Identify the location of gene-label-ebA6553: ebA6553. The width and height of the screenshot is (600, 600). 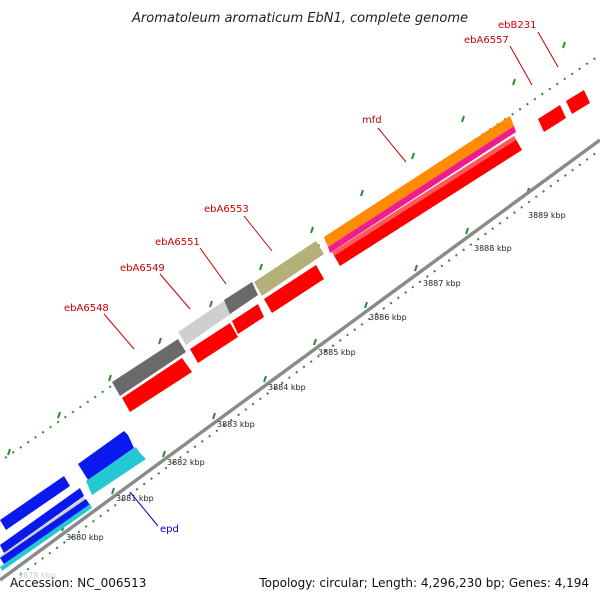
(226, 209).